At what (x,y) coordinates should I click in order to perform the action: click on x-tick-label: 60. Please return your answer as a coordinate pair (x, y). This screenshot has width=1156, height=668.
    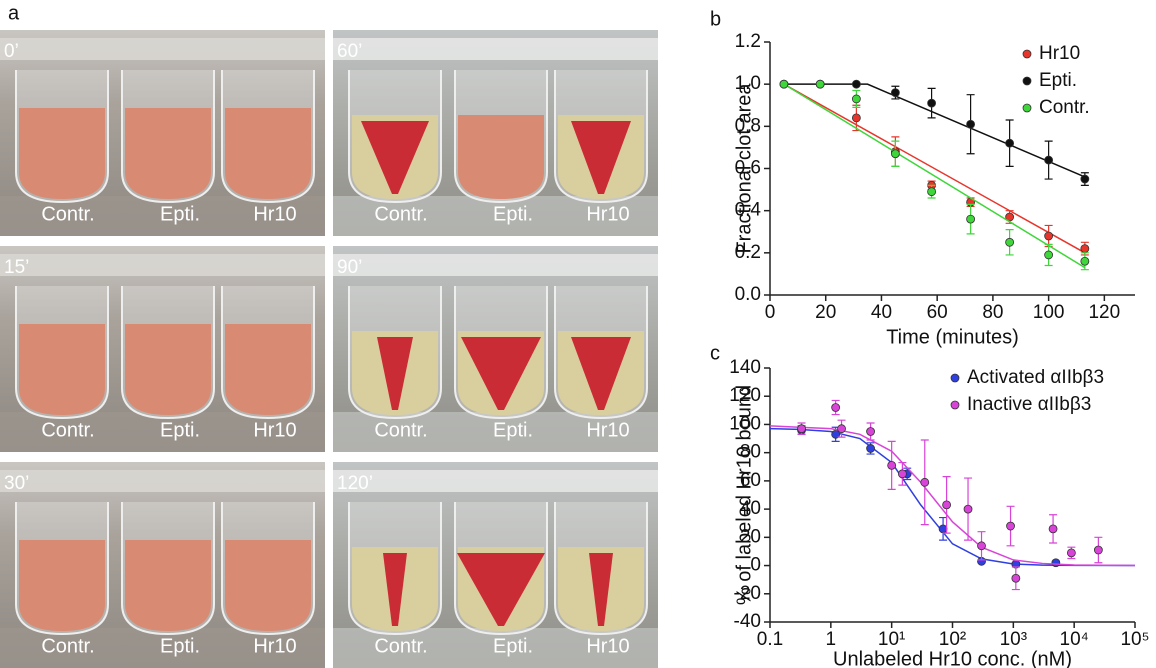
    Looking at the image, I should click on (937, 312).